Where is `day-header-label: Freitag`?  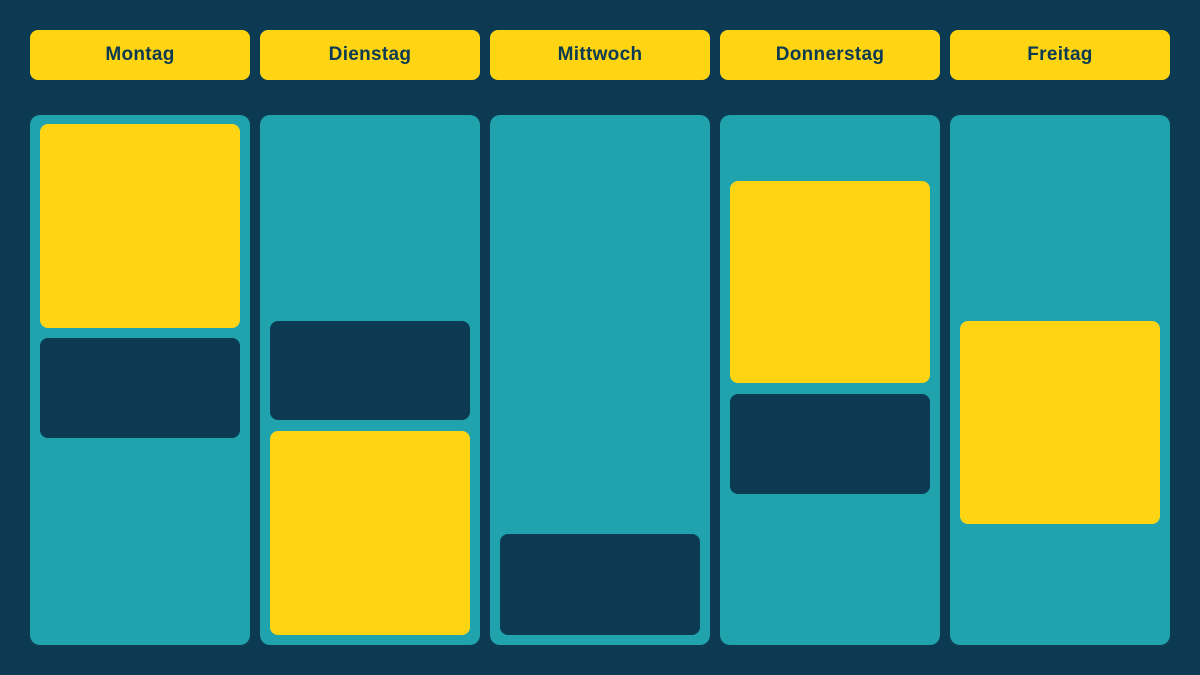
day-header-label: Freitag is located at coordinates (1060, 54).